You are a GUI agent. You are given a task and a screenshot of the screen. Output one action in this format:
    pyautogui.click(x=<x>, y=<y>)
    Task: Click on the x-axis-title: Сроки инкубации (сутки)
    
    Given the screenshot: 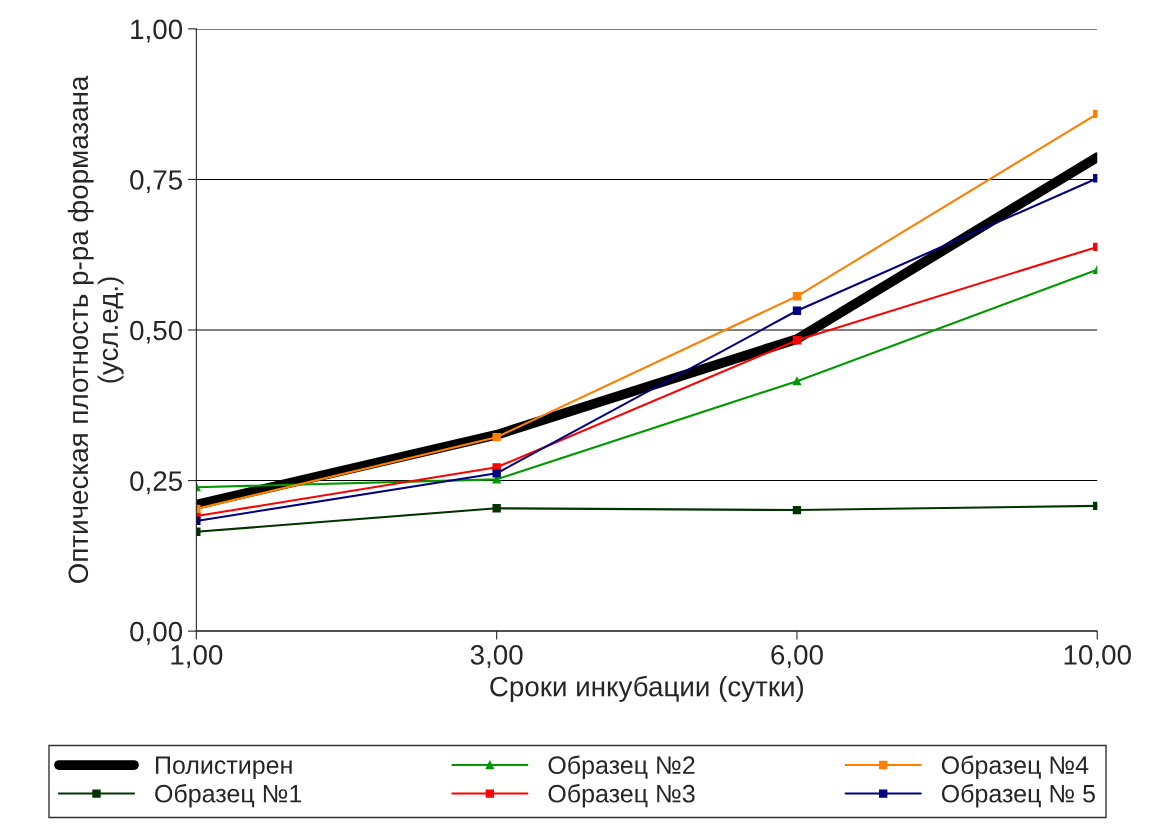 What is the action you would take?
    pyautogui.click(x=647, y=688)
    